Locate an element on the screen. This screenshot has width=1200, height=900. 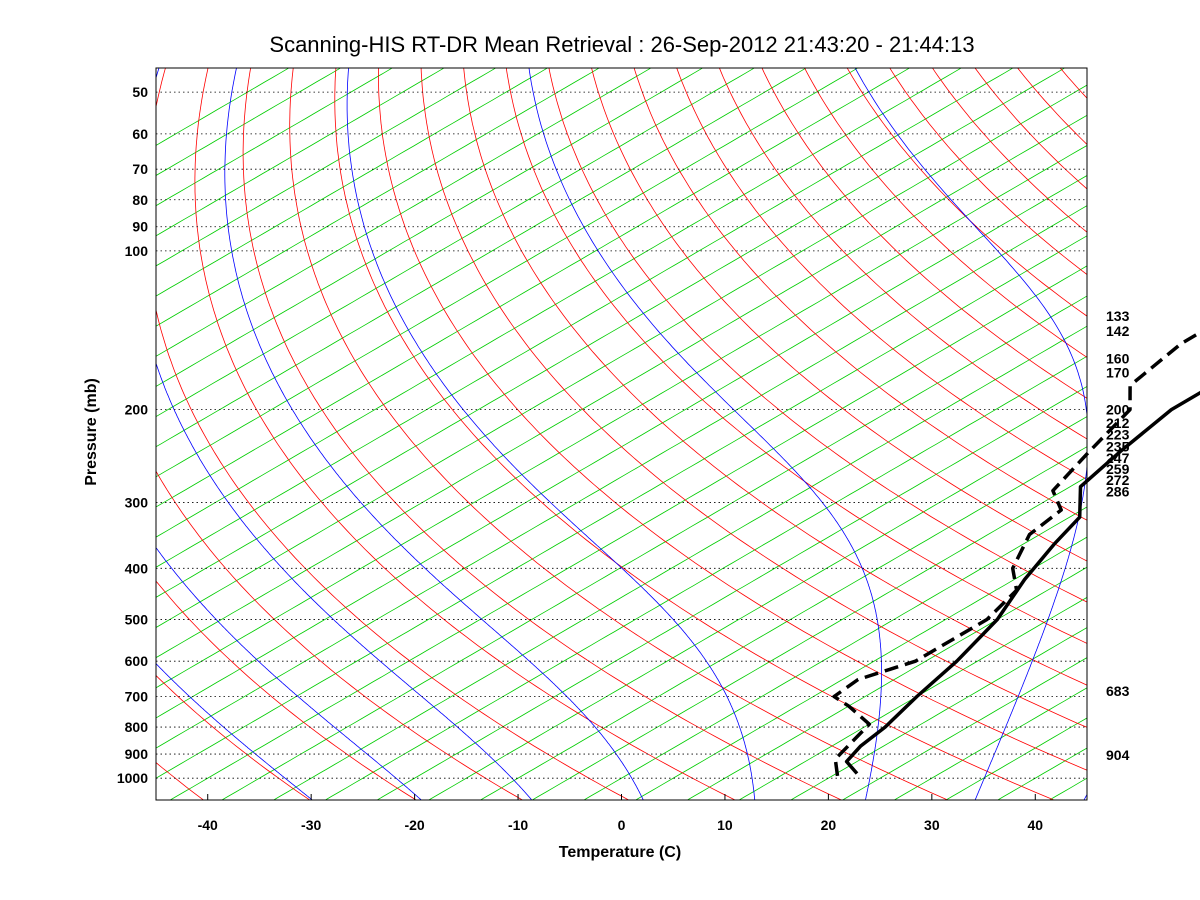
right-level-label: 272 is located at coordinates (1118, 480).